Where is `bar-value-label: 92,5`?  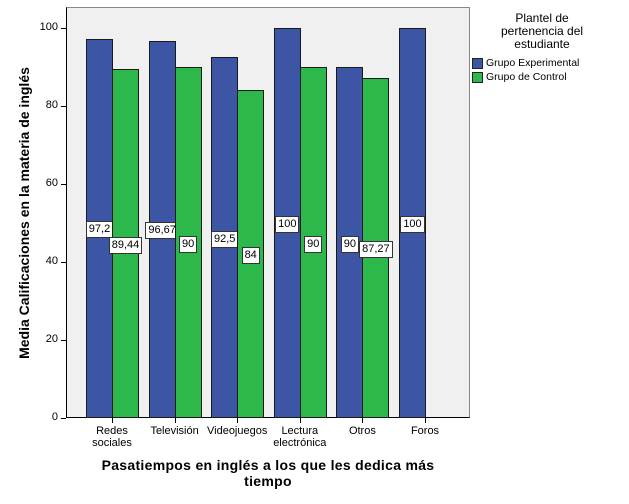
bar-value-label: 92,5 is located at coordinates (224, 239).